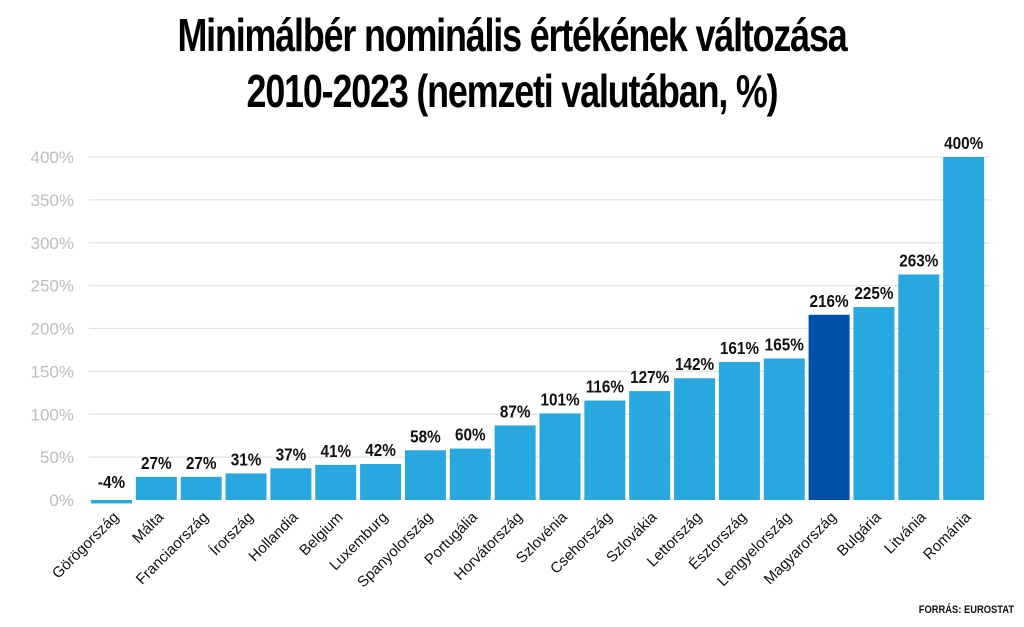  I want to click on source-note: FORRÁS: EUROSTAT, so click(966, 610).